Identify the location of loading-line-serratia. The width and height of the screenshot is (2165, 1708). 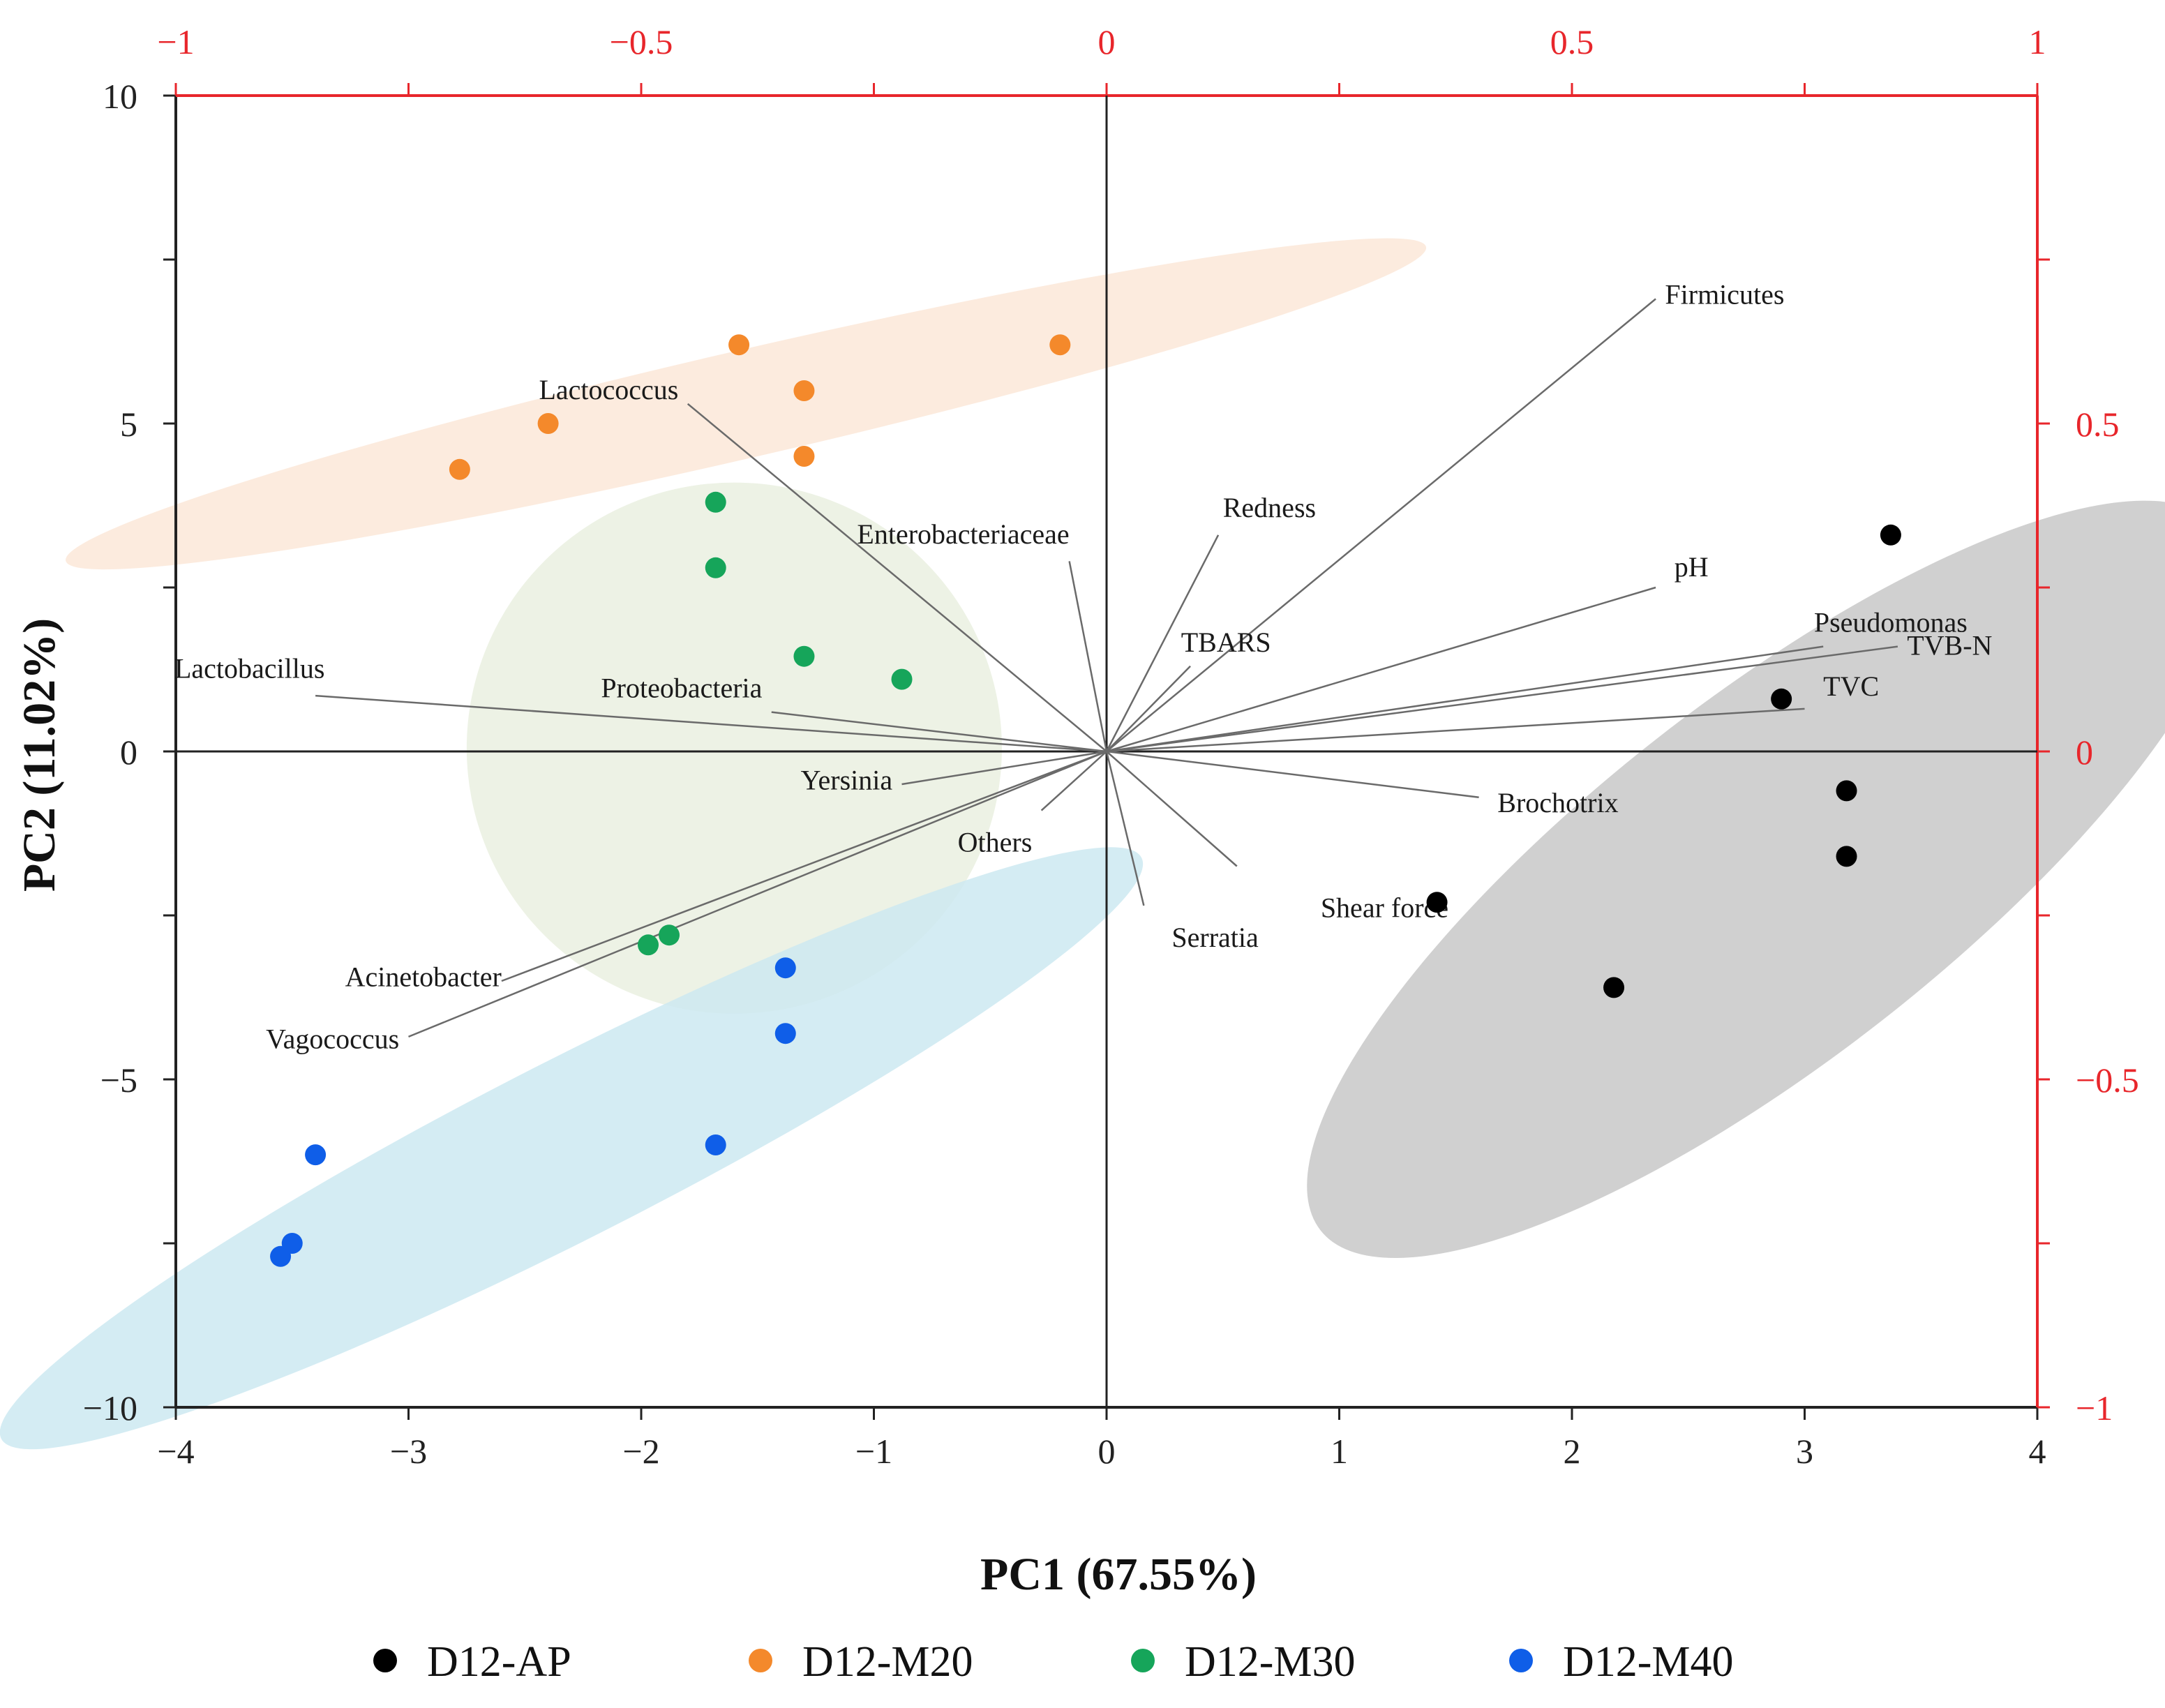
(1125, 828).